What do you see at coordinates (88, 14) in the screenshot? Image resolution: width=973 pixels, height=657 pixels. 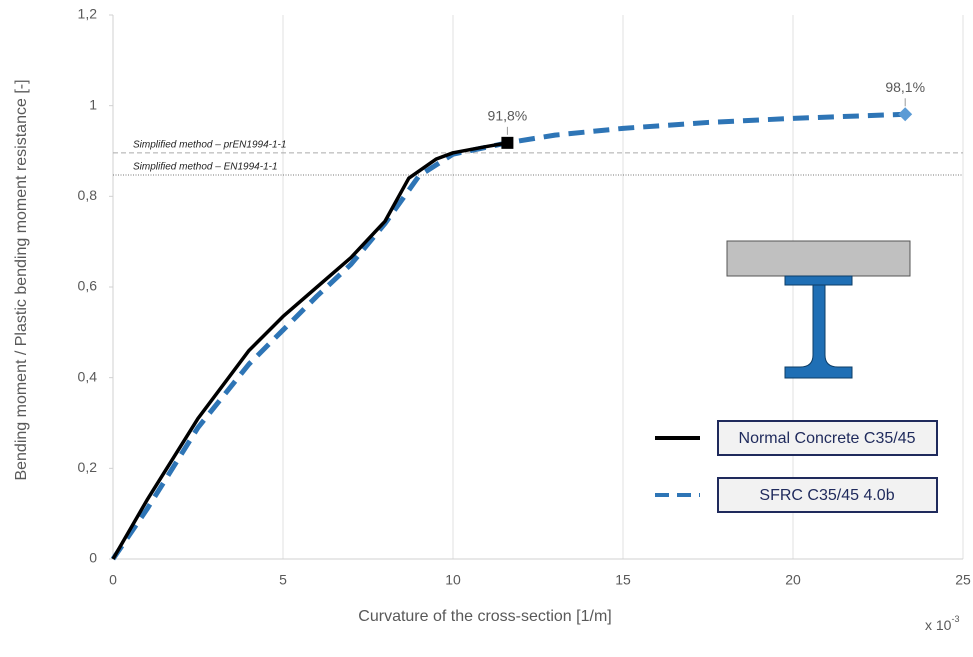 I see `y-tick-label: 1,2` at bounding box center [88, 14].